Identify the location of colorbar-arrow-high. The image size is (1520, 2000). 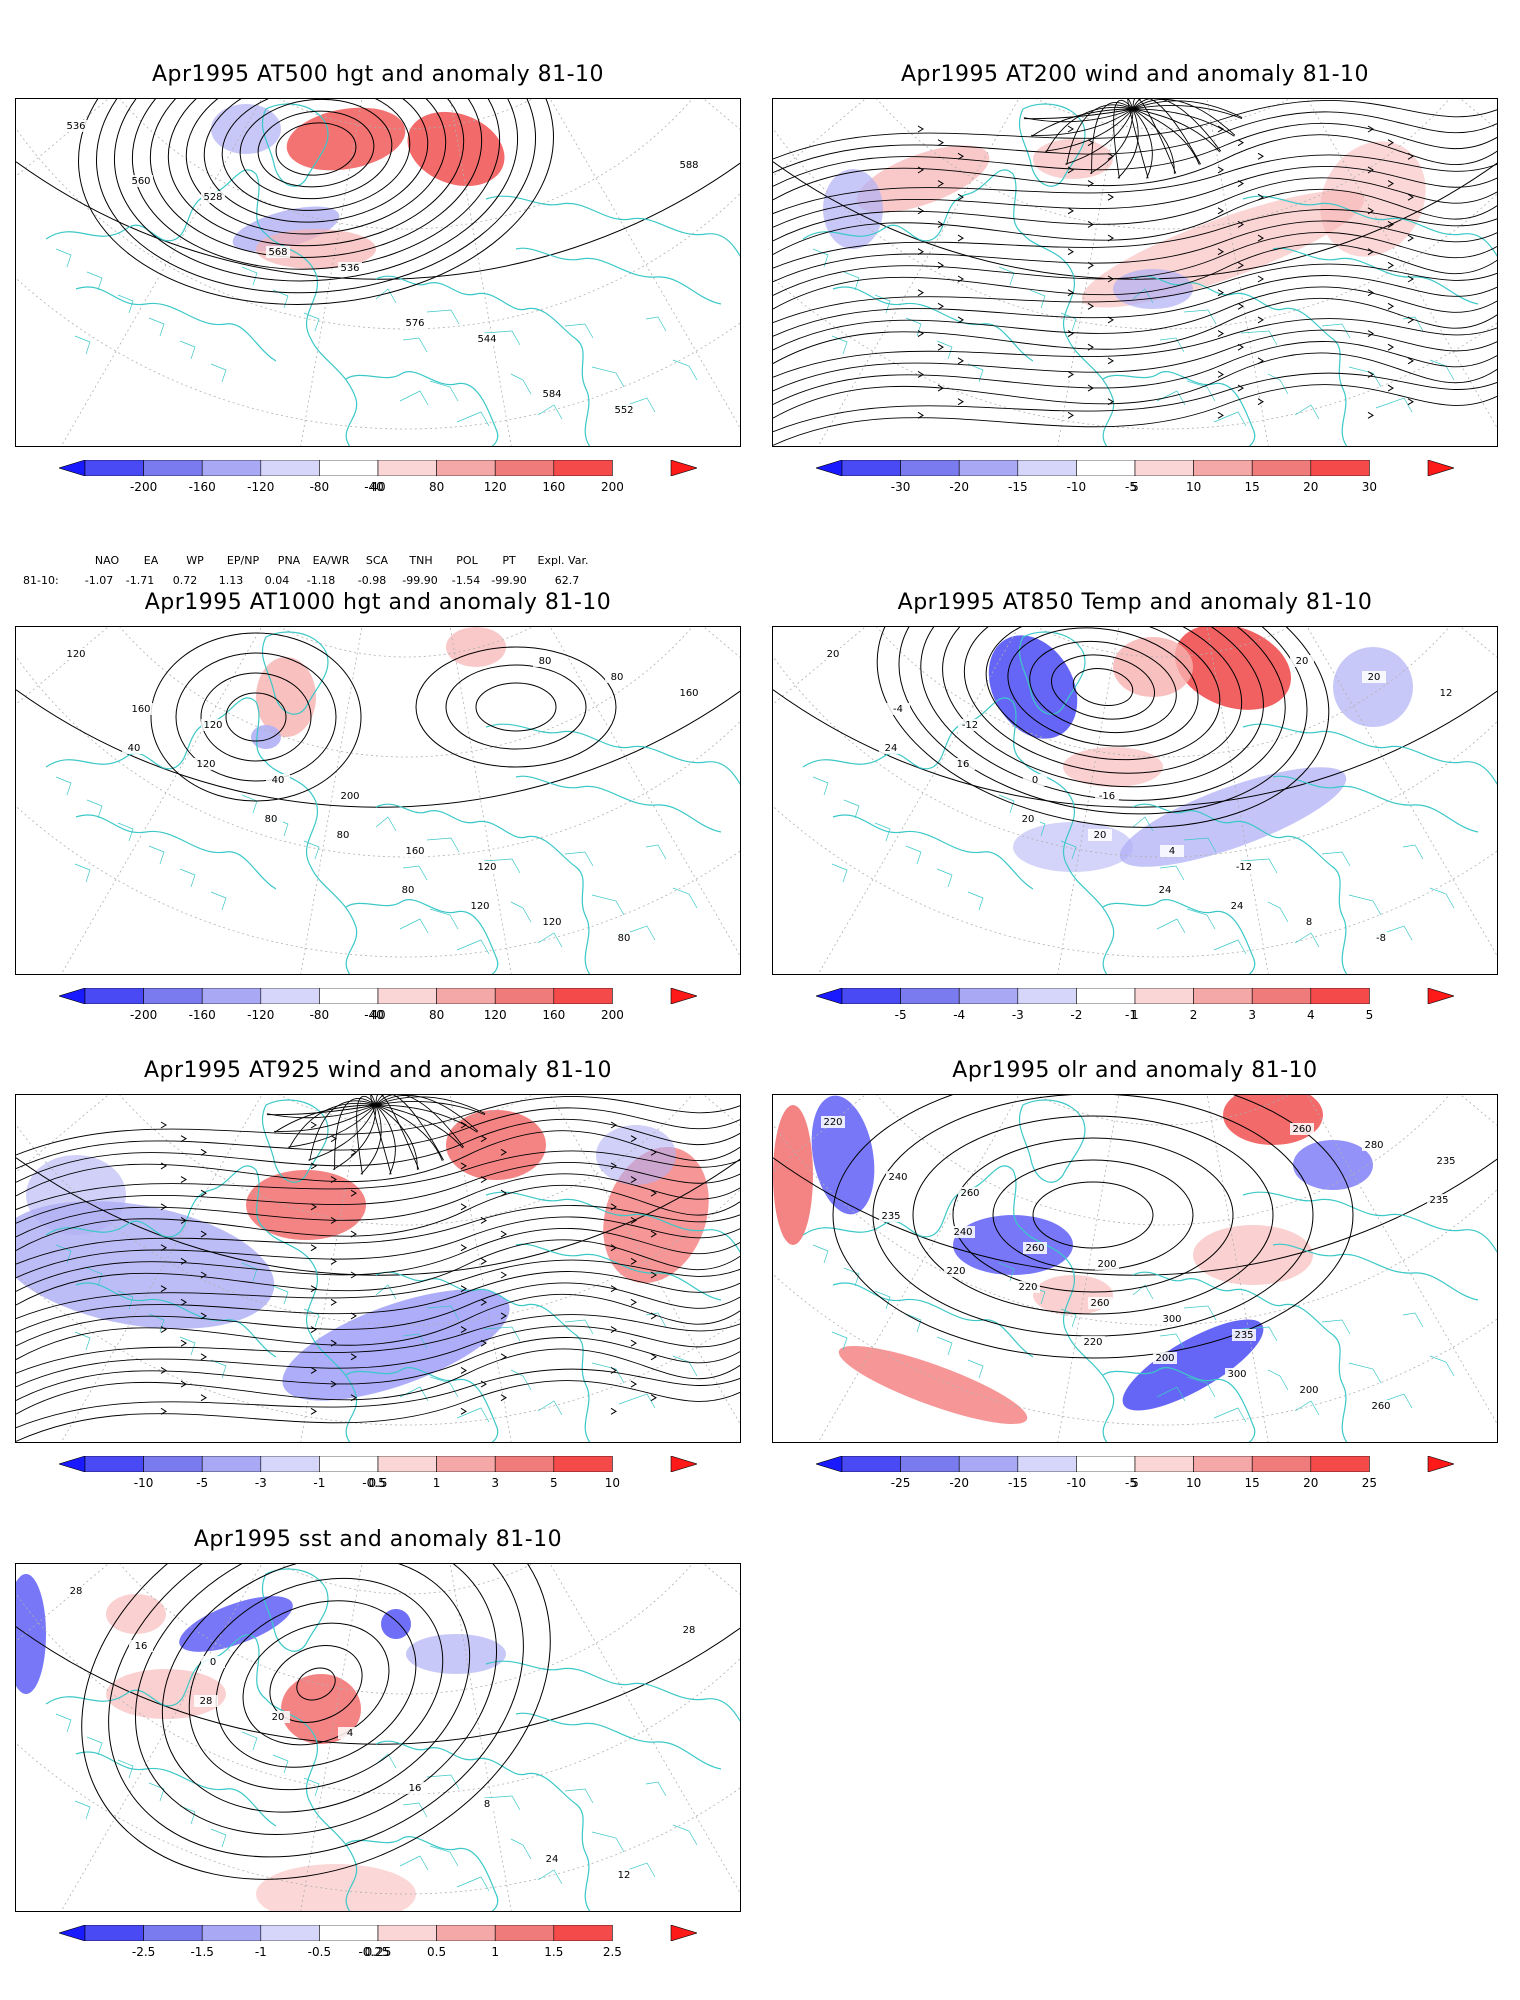
(683, 468).